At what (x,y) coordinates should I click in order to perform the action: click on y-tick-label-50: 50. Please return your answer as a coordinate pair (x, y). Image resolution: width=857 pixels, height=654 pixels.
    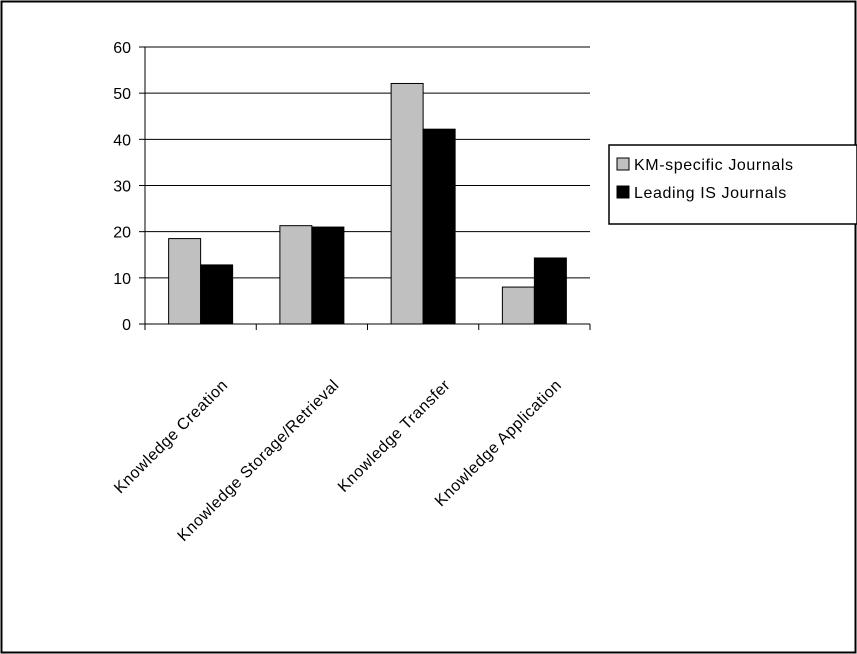
    Looking at the image, I should click on (122, 94).